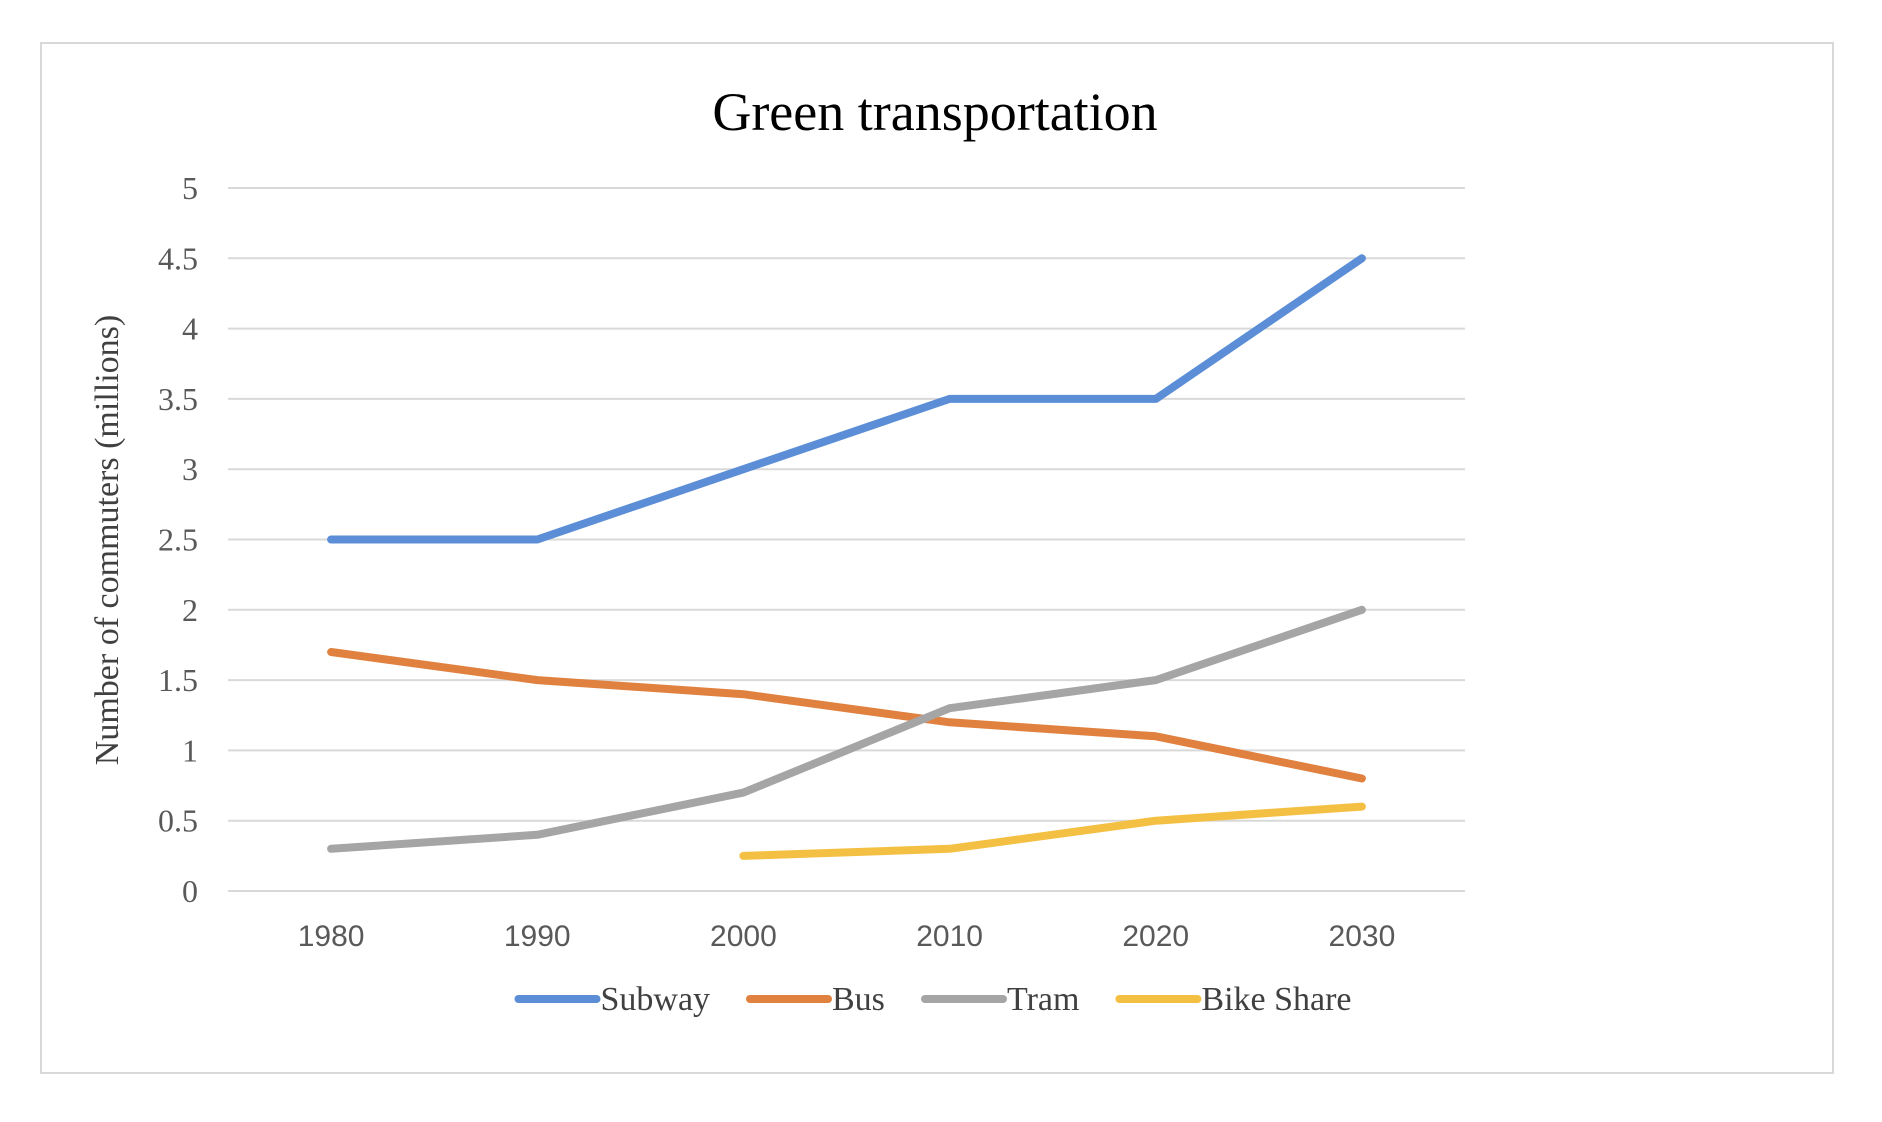 This screenshot has width=1882, height=1122. What do you see at coordinates (190, 188) in the screenshot?
I see `y-tick-label: 5` at bounding box center [190, 188].